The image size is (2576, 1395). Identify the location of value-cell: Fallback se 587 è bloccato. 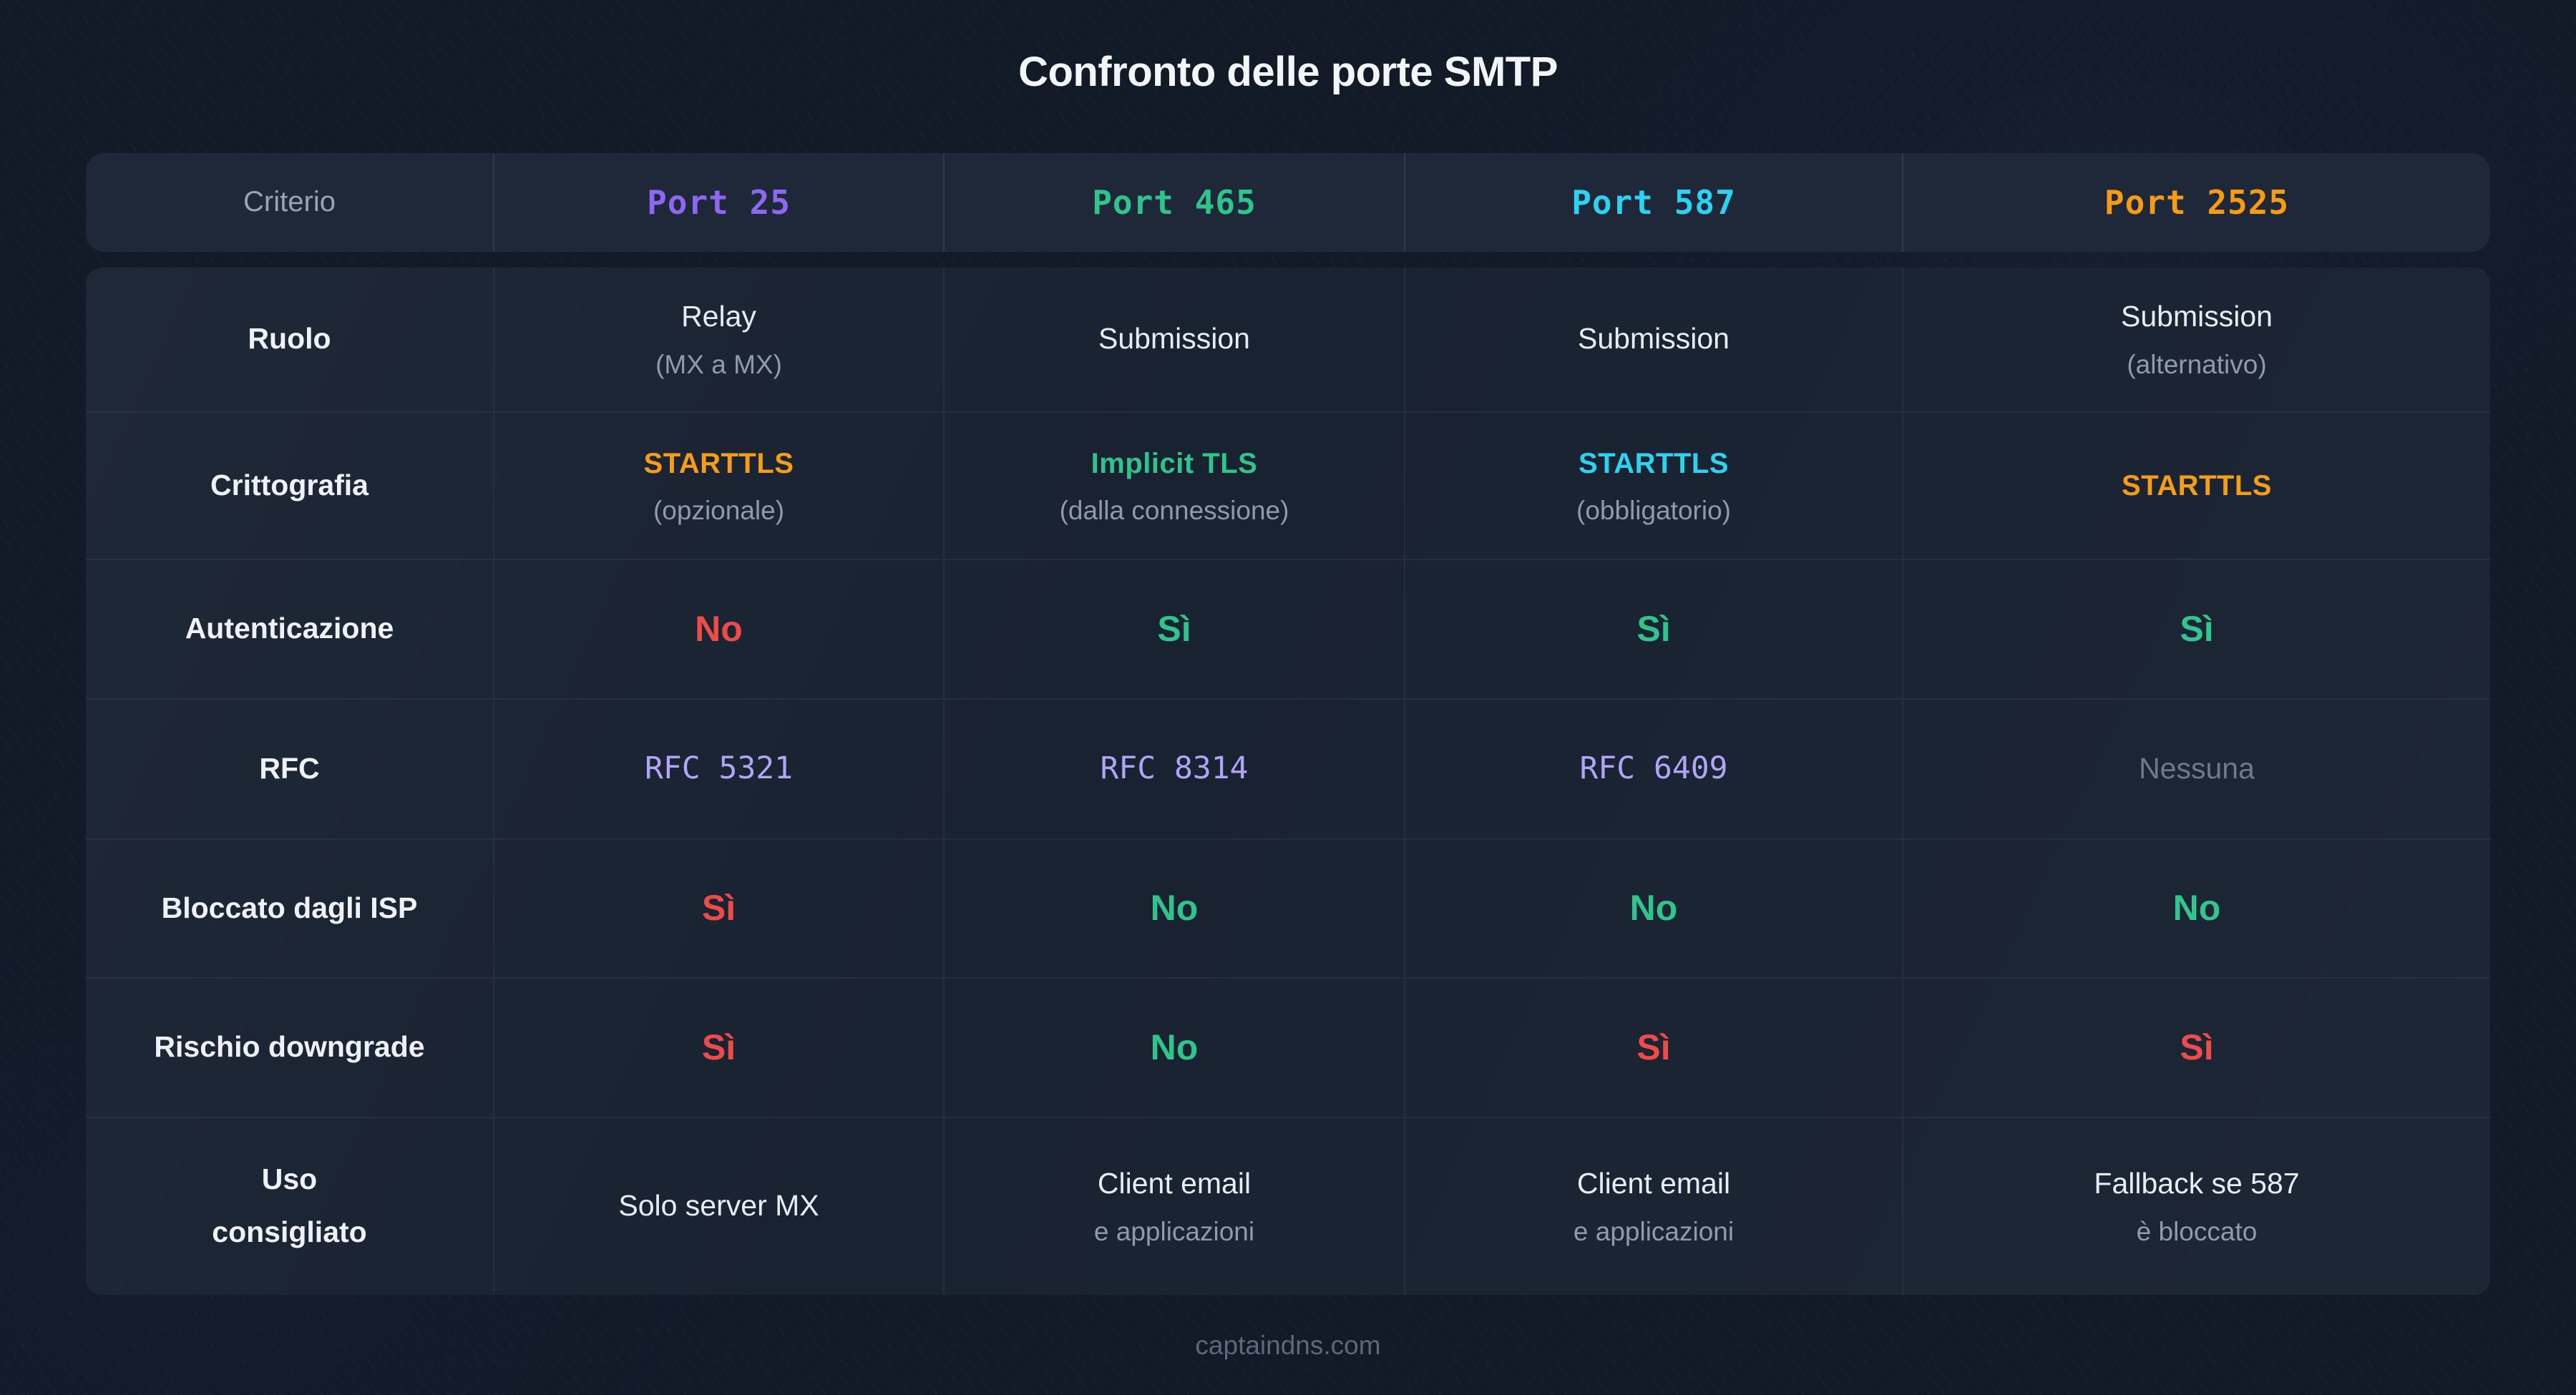
(2196, 1206).